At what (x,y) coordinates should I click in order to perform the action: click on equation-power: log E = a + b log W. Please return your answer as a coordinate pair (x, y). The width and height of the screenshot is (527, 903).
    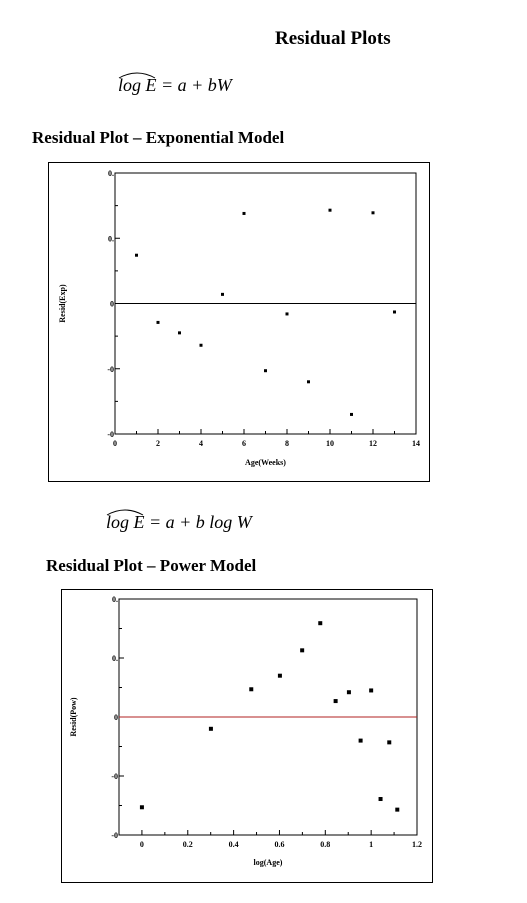
    Looking at the image, I should click on (179, 521).